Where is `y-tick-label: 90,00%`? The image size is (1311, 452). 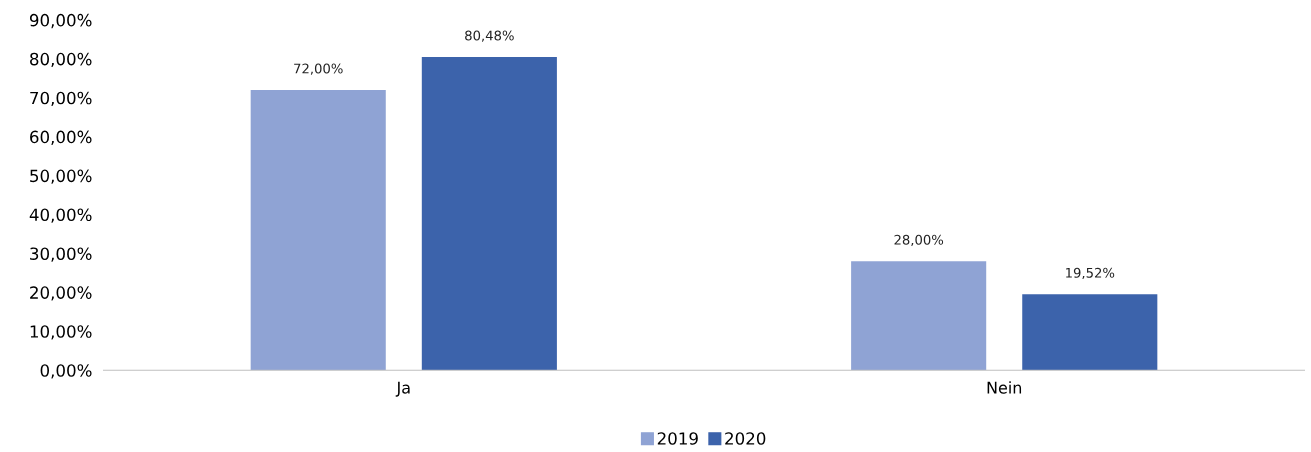 y-tick-label: 90,00% is located at coordinates (60, 21).